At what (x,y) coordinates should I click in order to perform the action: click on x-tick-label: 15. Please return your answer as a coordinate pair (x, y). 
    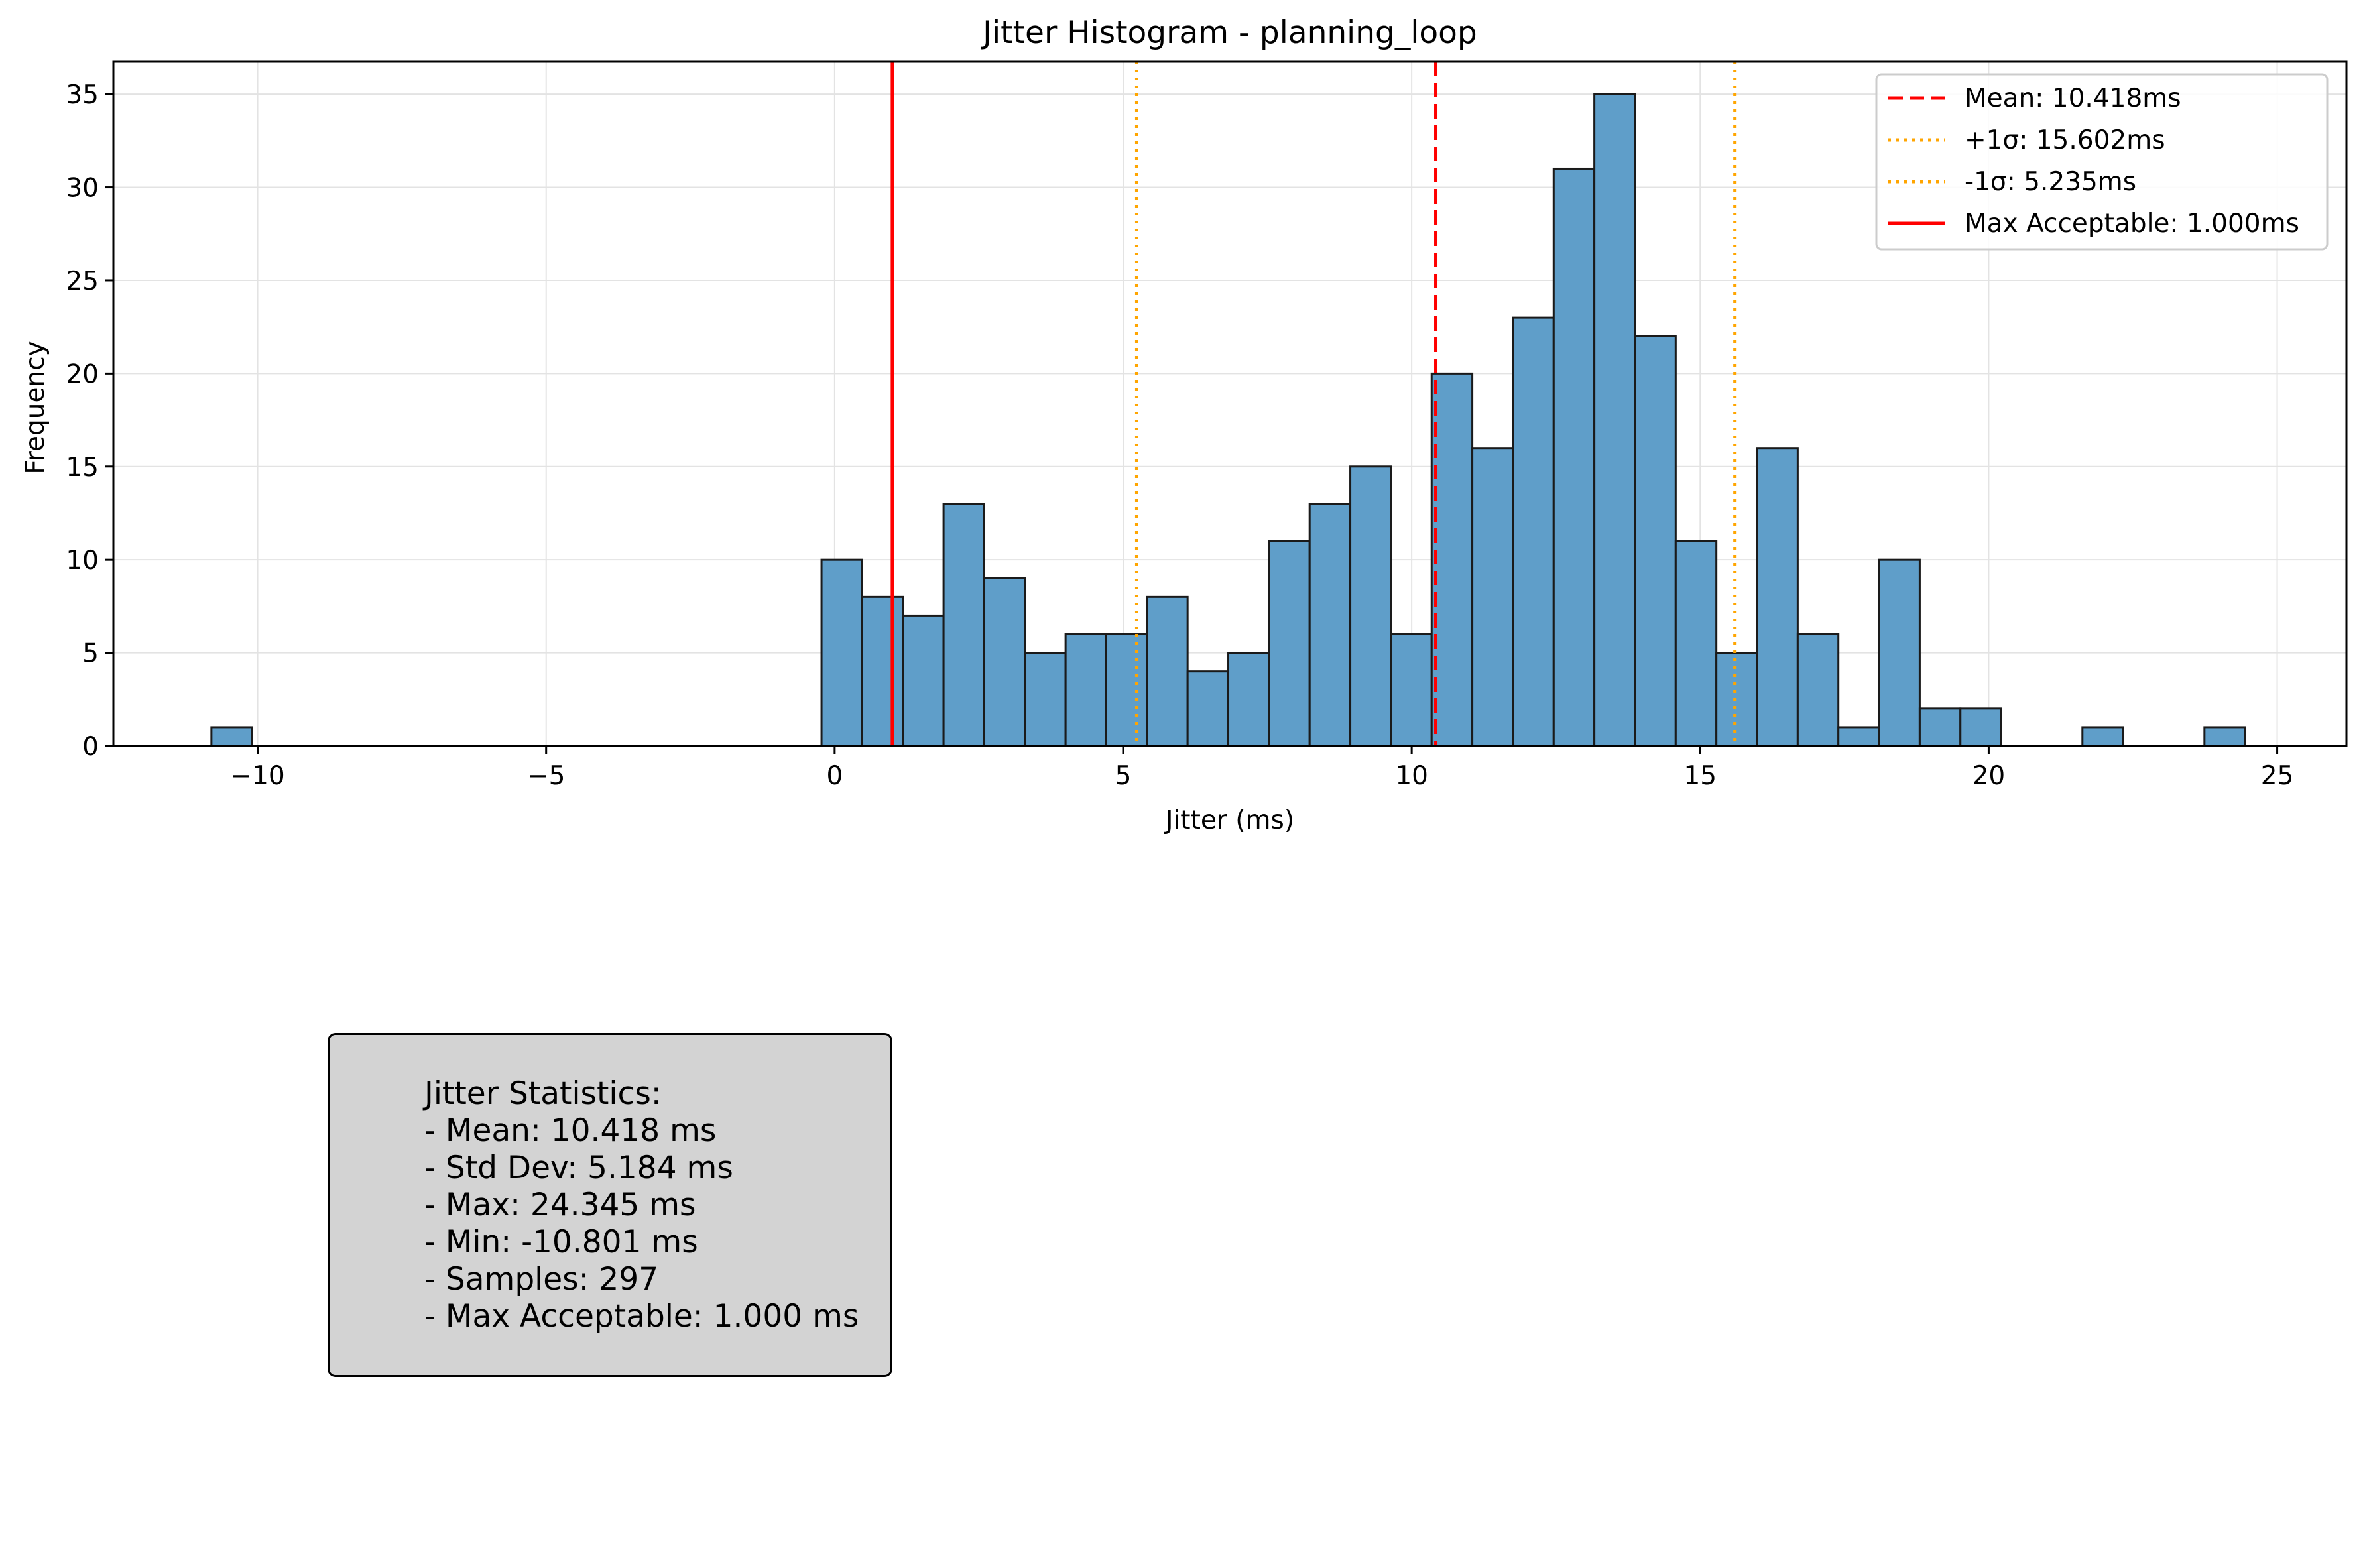
    Looking at the image, I should click on (1700, 776).